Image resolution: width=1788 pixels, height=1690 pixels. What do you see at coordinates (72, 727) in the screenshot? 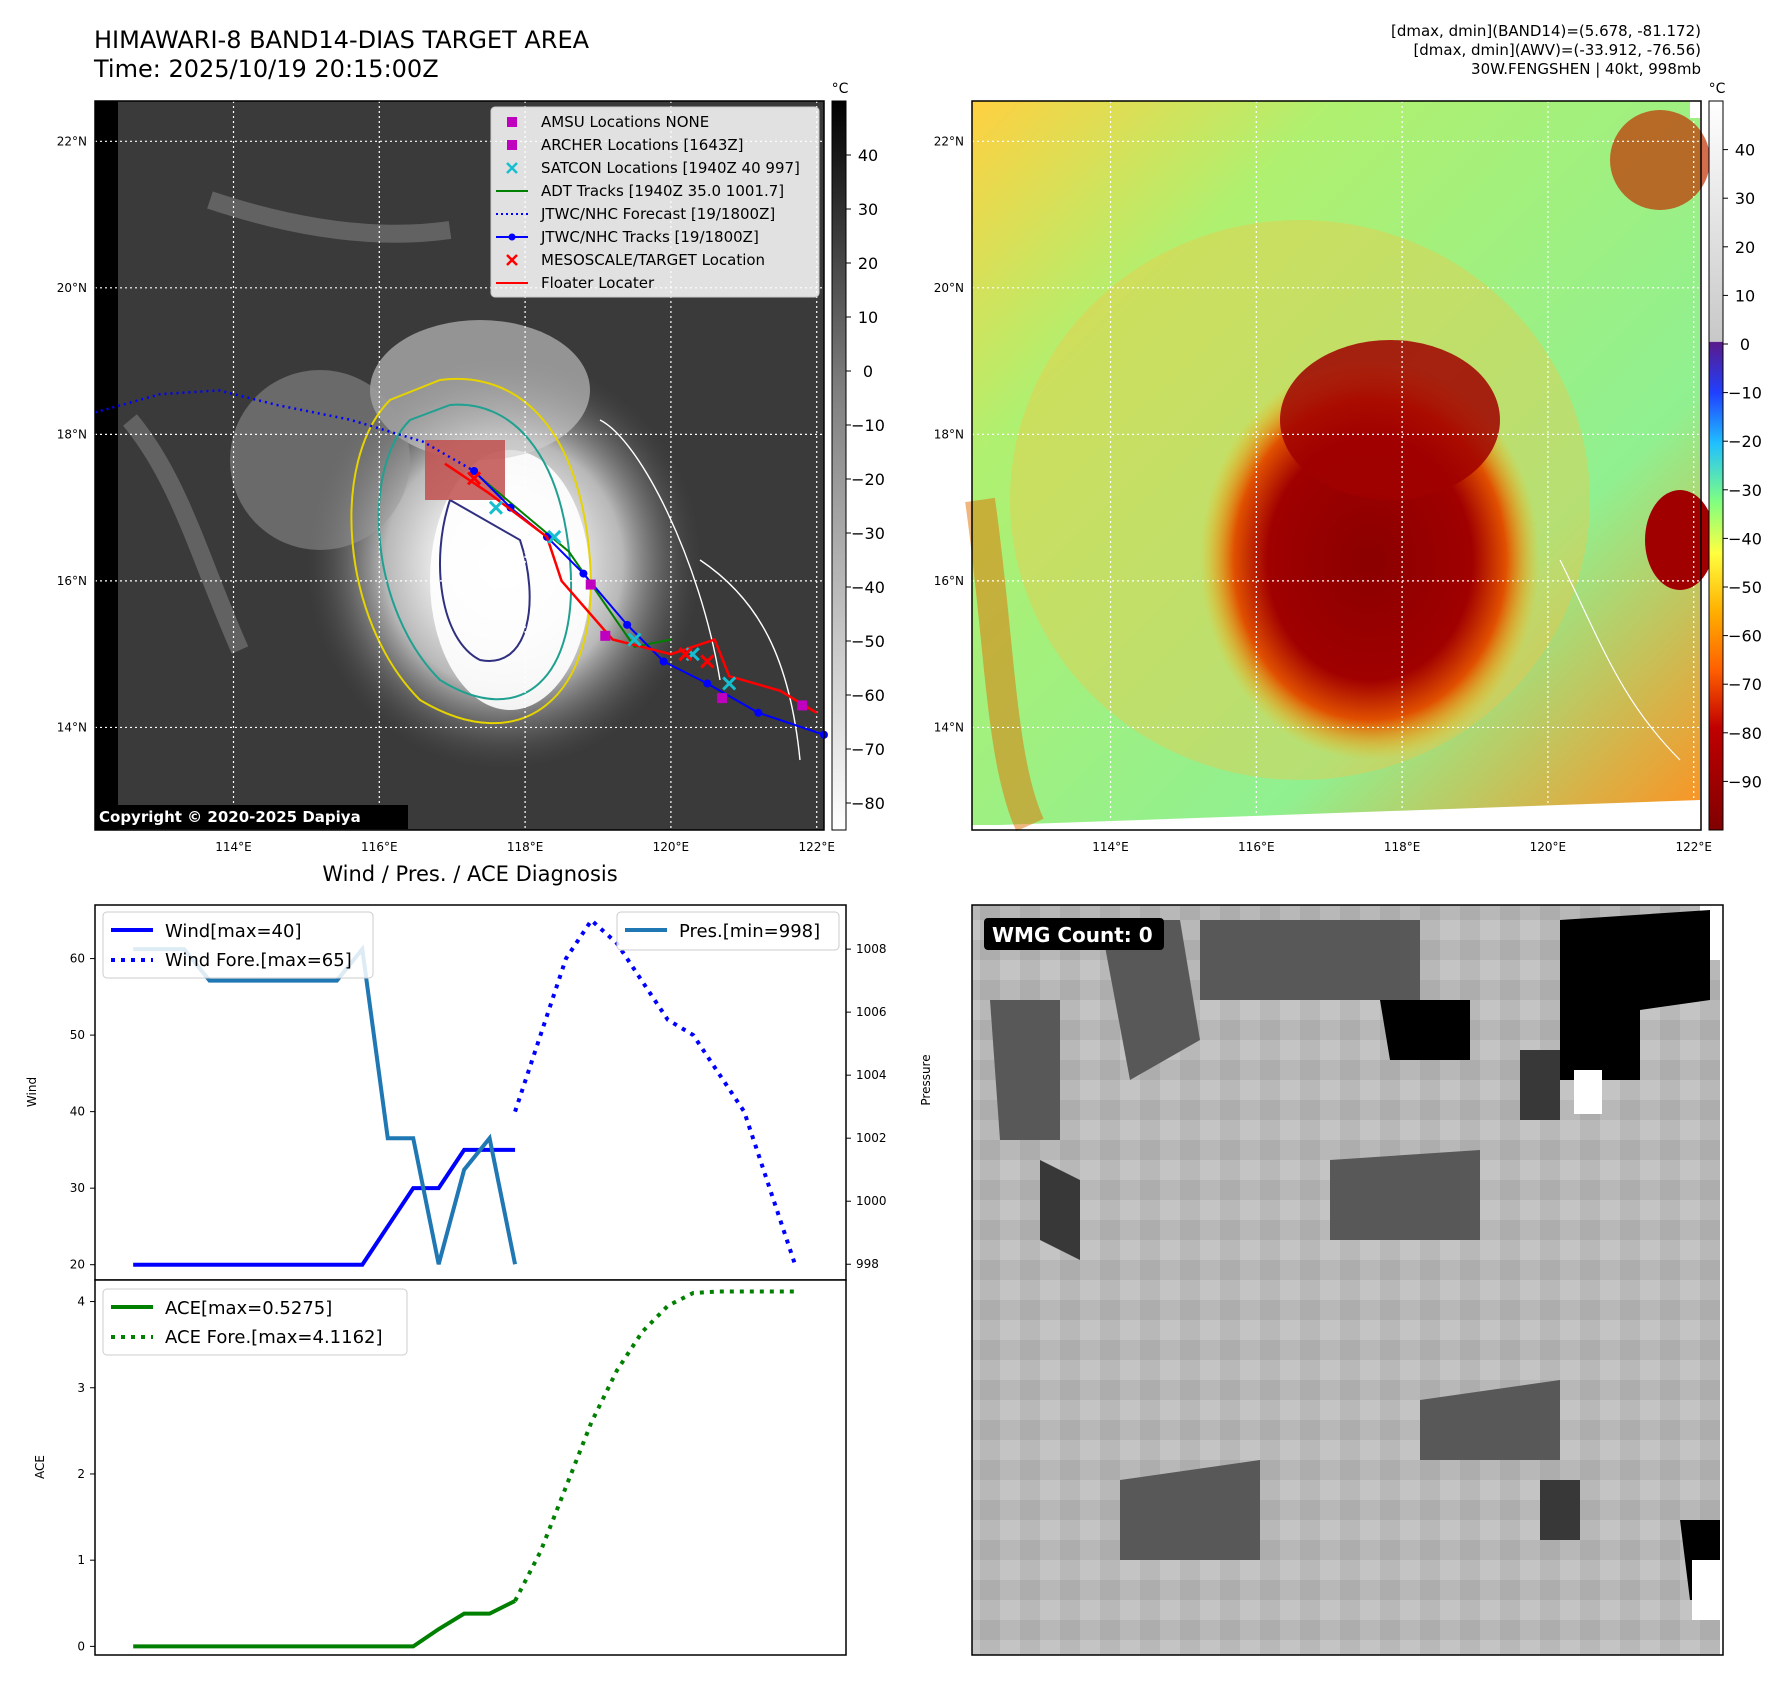
I see `ir-lat-label: 14°N` at bounding box center [72, 727].